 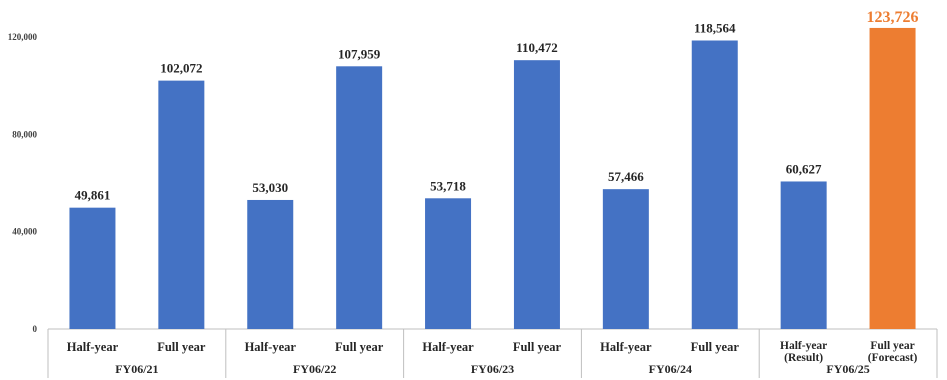 What do you see at coordinates (359, 53) in the screenshot?
I see `data-label: 107,959` at bounding box center [359, 53].